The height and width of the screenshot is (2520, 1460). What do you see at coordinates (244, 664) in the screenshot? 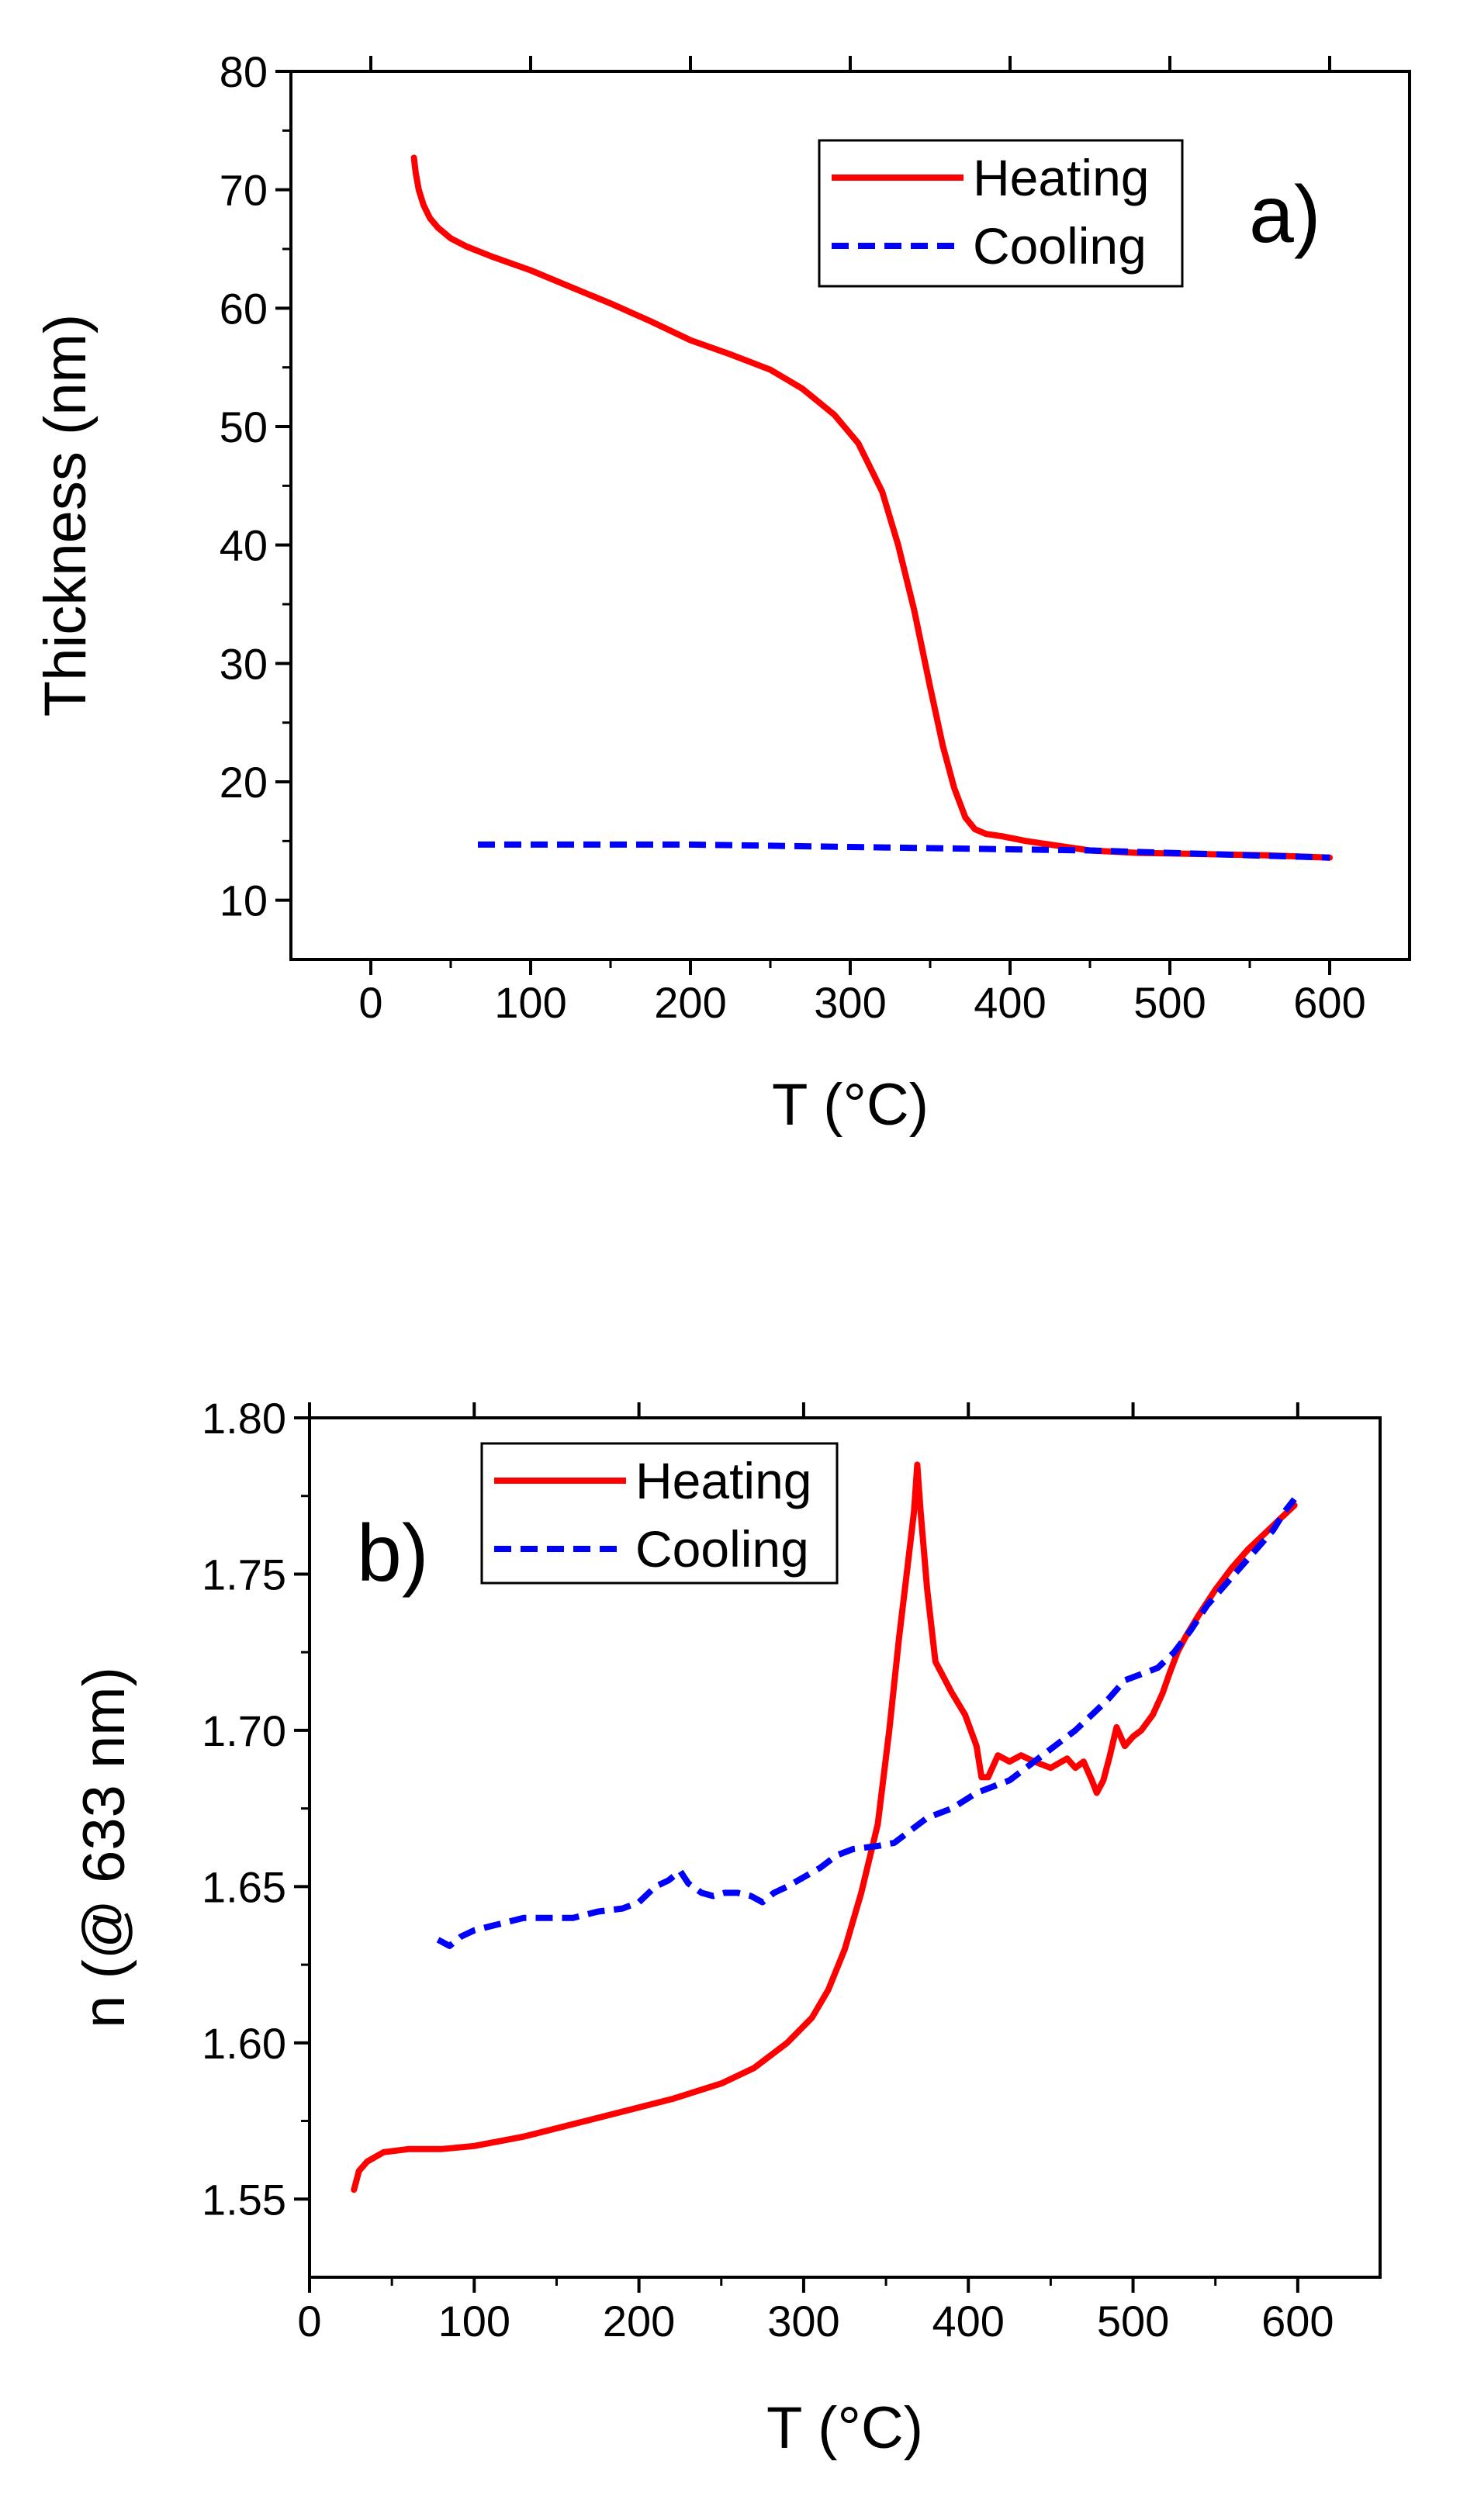
I see `y-tick-label: 30` at bounding box center [244, 664].